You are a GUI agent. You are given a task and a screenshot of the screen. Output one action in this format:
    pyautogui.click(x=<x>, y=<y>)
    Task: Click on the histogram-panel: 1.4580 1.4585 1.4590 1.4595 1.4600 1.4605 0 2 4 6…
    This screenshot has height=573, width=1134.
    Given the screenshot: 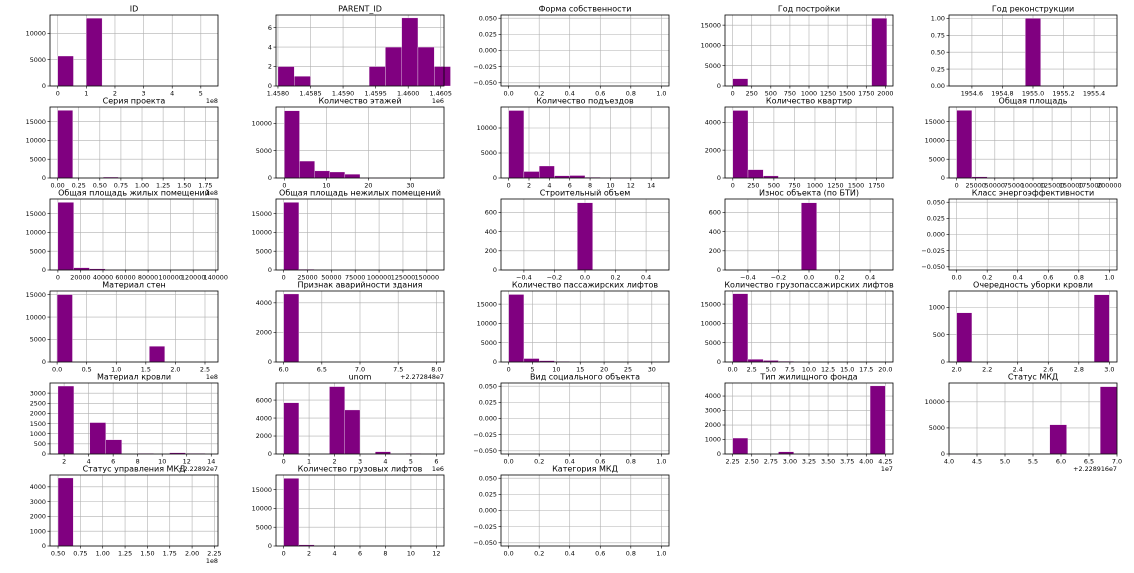 What is the action you would take?
    pyautogui.click(x=359, y=55)
    